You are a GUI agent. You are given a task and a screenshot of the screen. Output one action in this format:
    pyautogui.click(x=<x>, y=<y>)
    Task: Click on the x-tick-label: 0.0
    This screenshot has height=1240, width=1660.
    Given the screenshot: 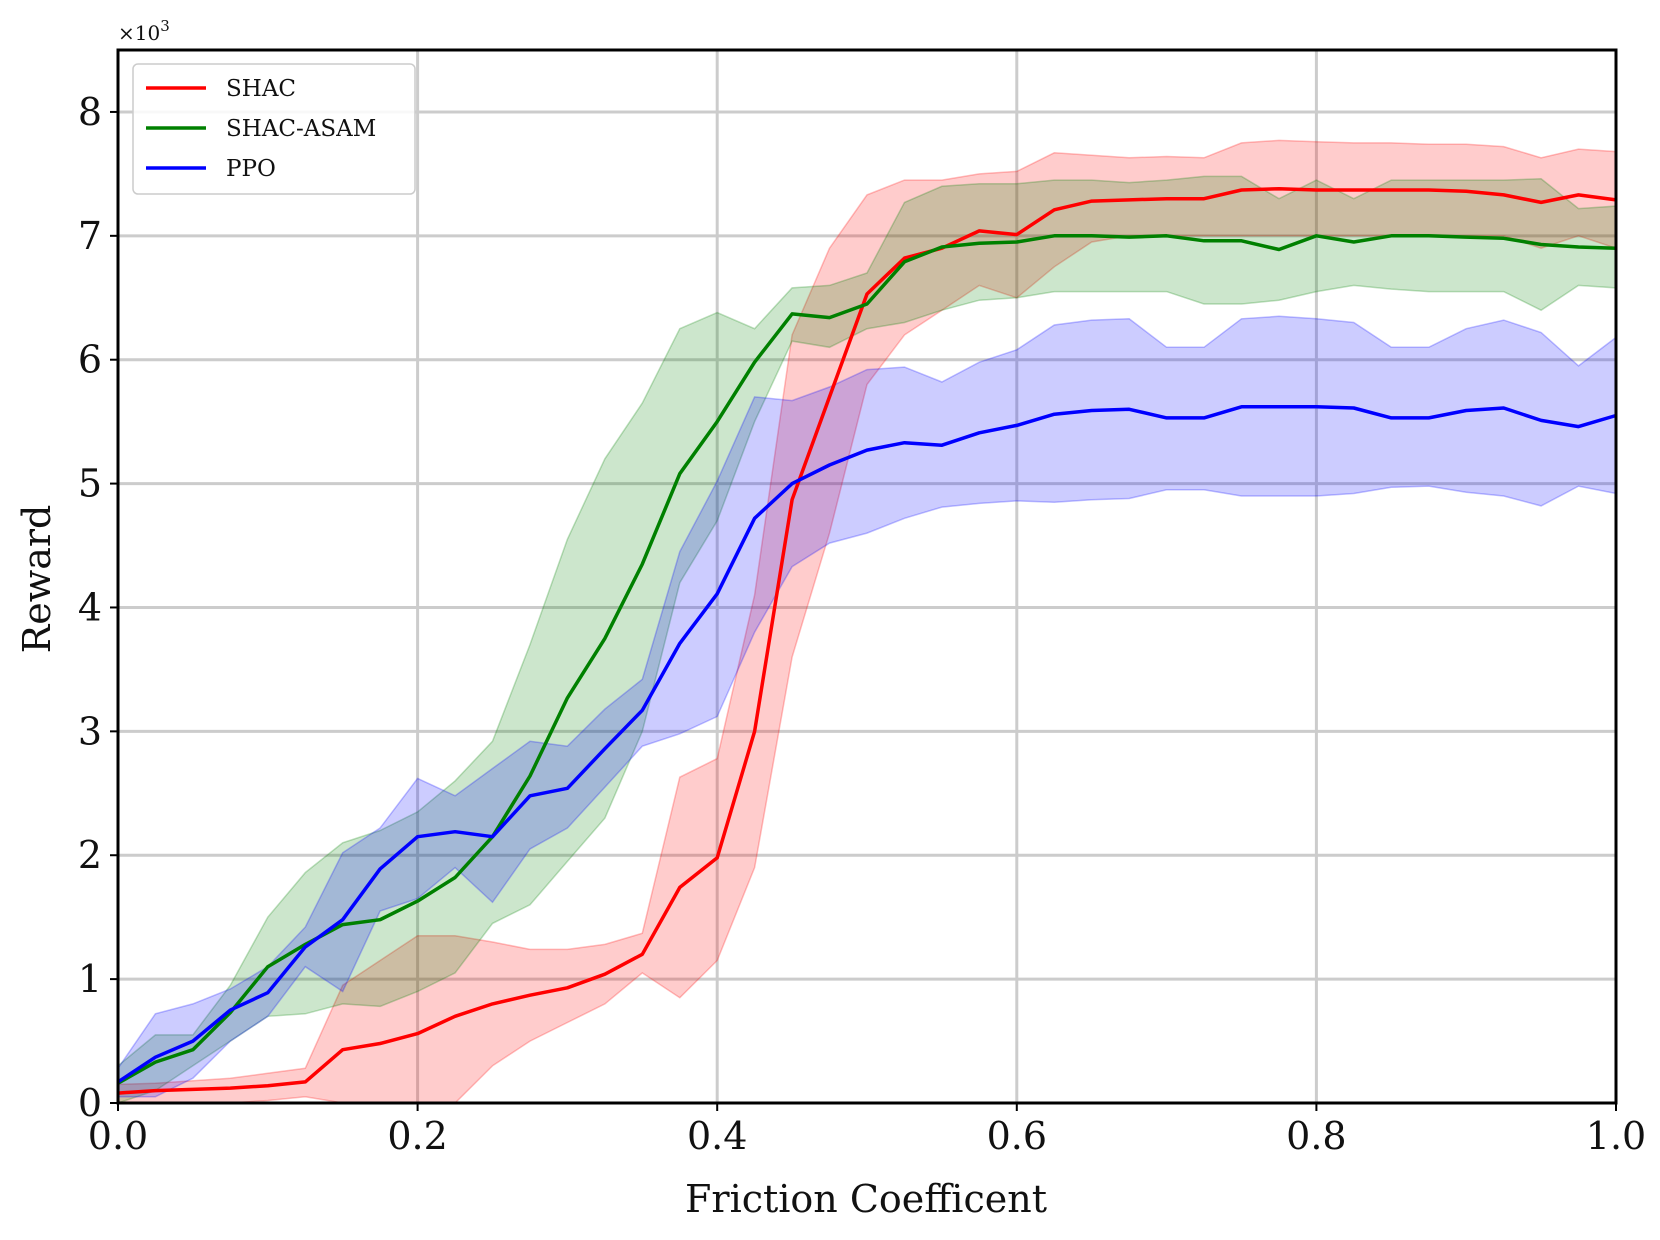 What is the action you would take?
    pyautogui.click(x=118, y=1136)
    